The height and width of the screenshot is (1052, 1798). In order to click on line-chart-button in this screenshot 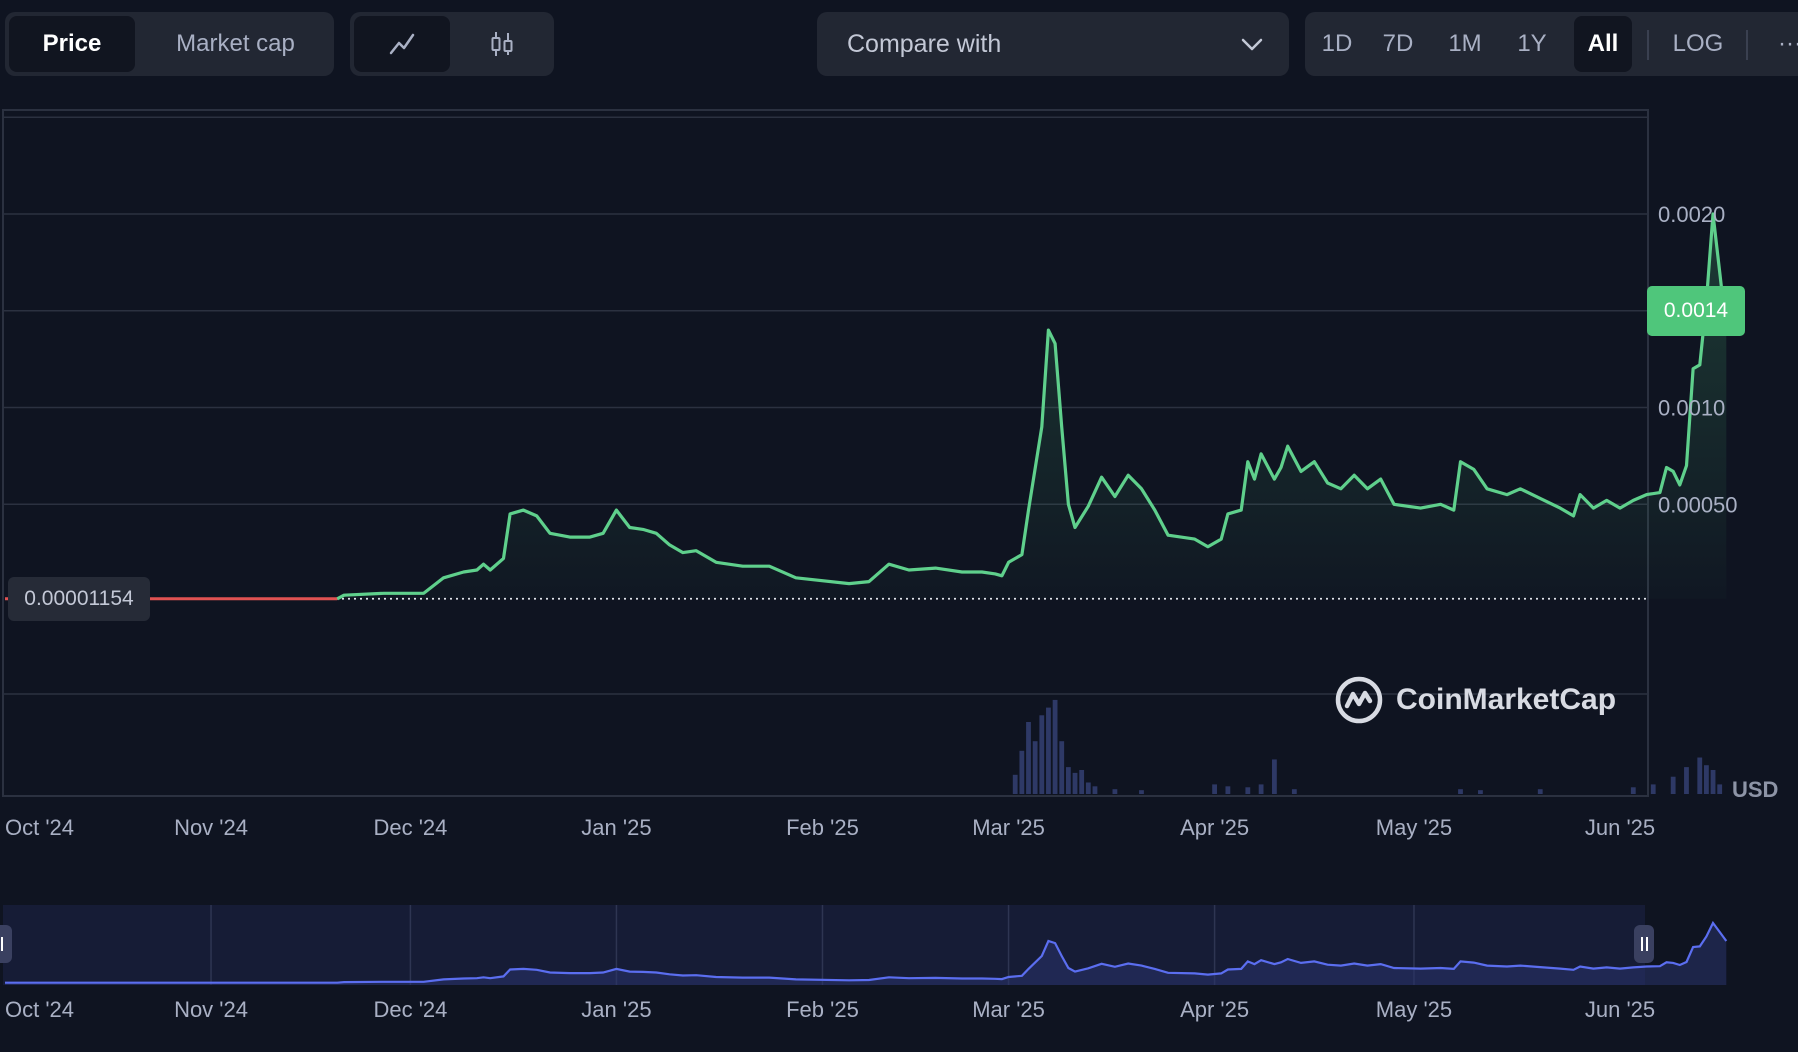, I will do `click(402, 44)`.